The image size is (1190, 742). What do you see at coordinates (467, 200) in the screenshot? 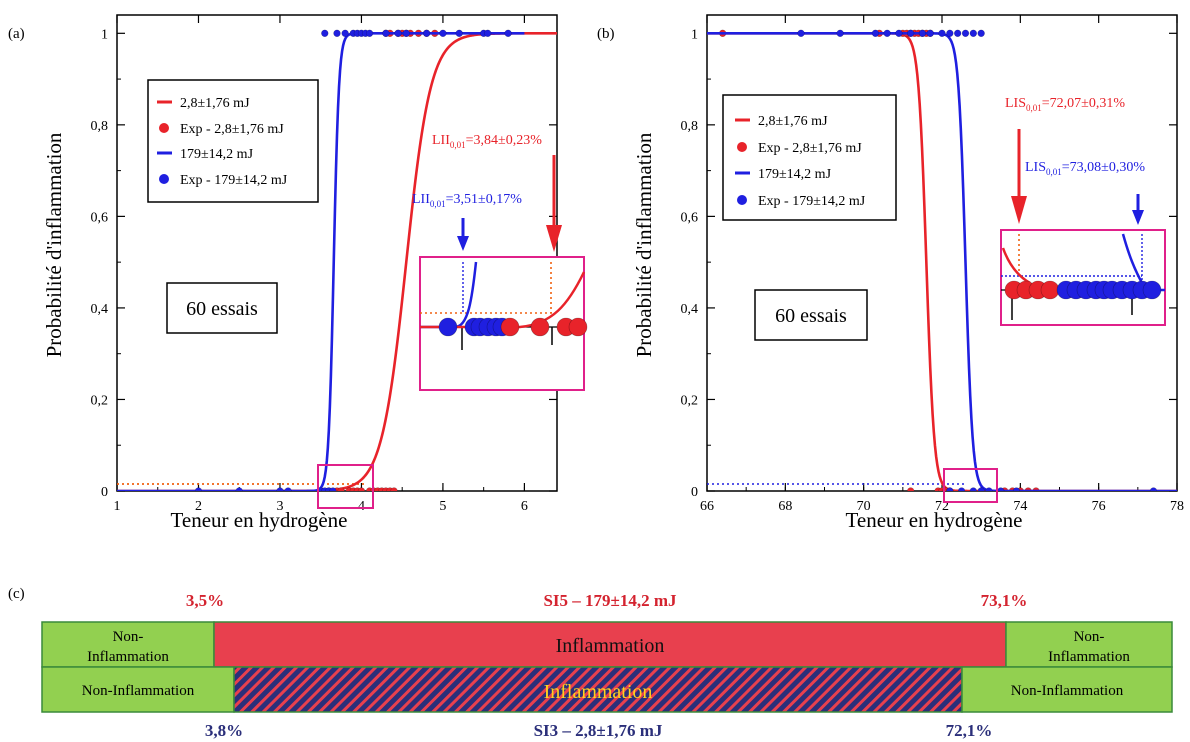
I see `panel-a-annotation-blue: LII0,01=3,51±0,17%` at bounding box center [467, 200].